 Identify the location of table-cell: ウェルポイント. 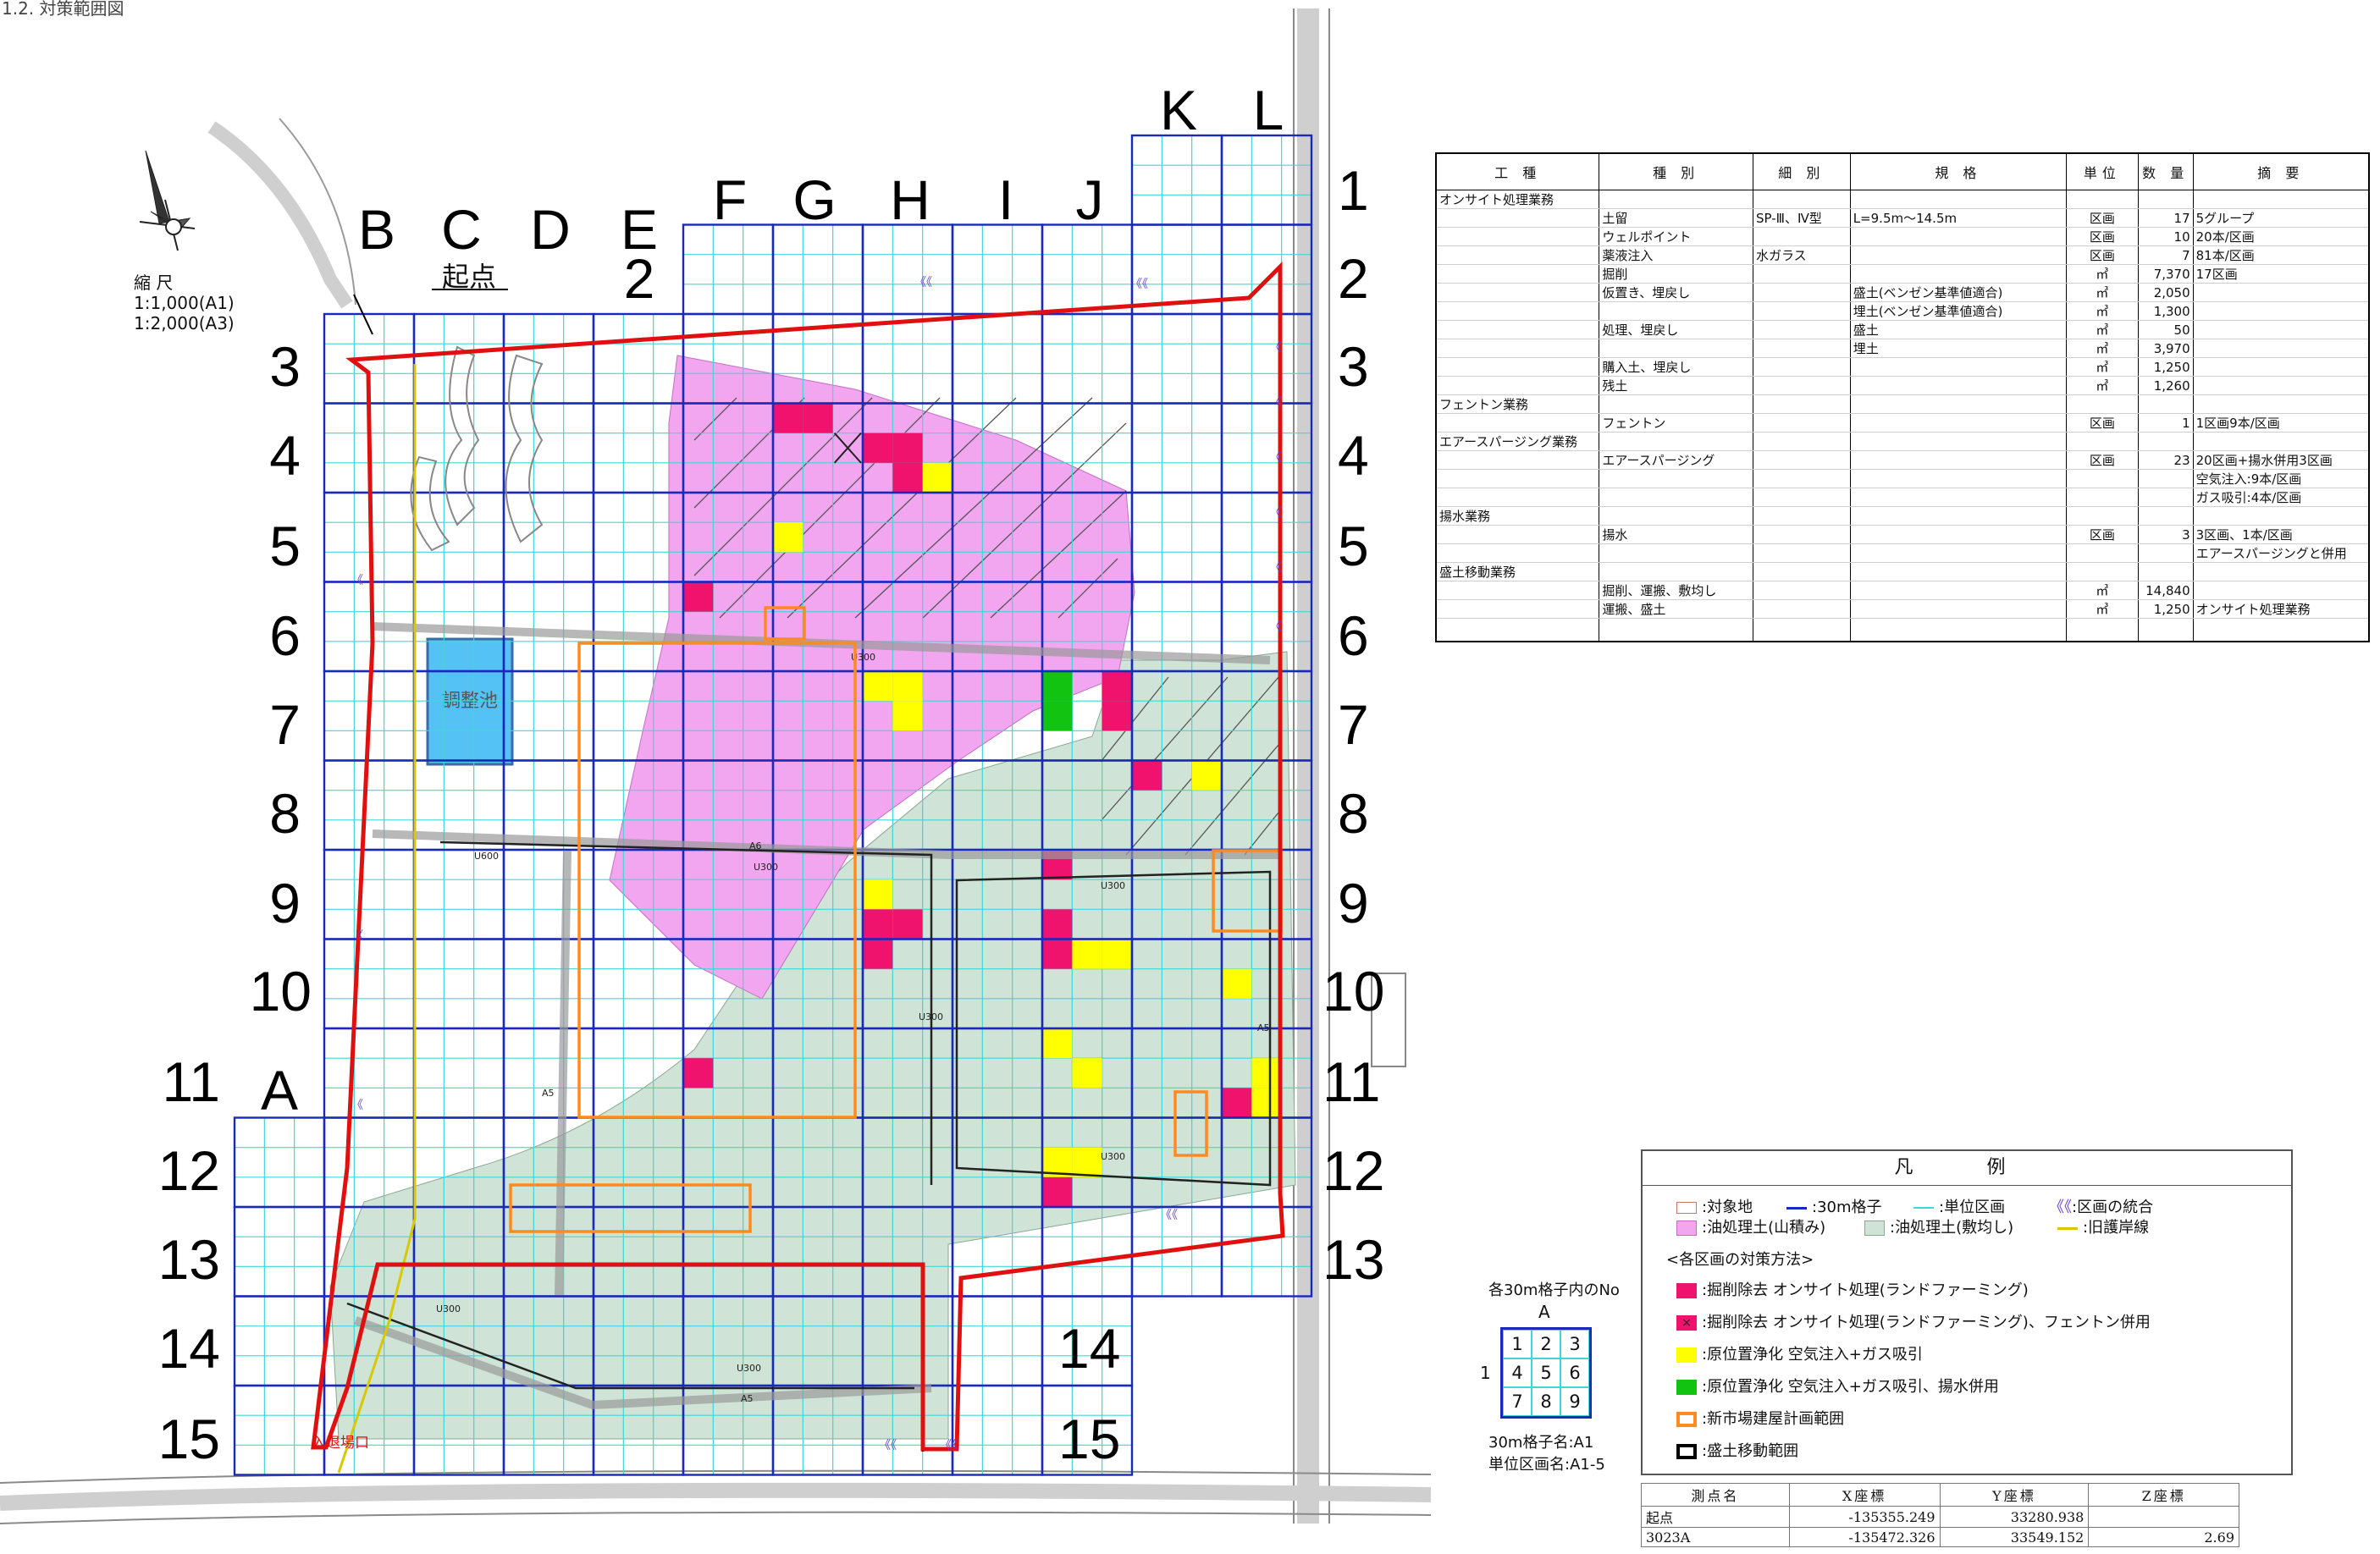
(1676, 236).